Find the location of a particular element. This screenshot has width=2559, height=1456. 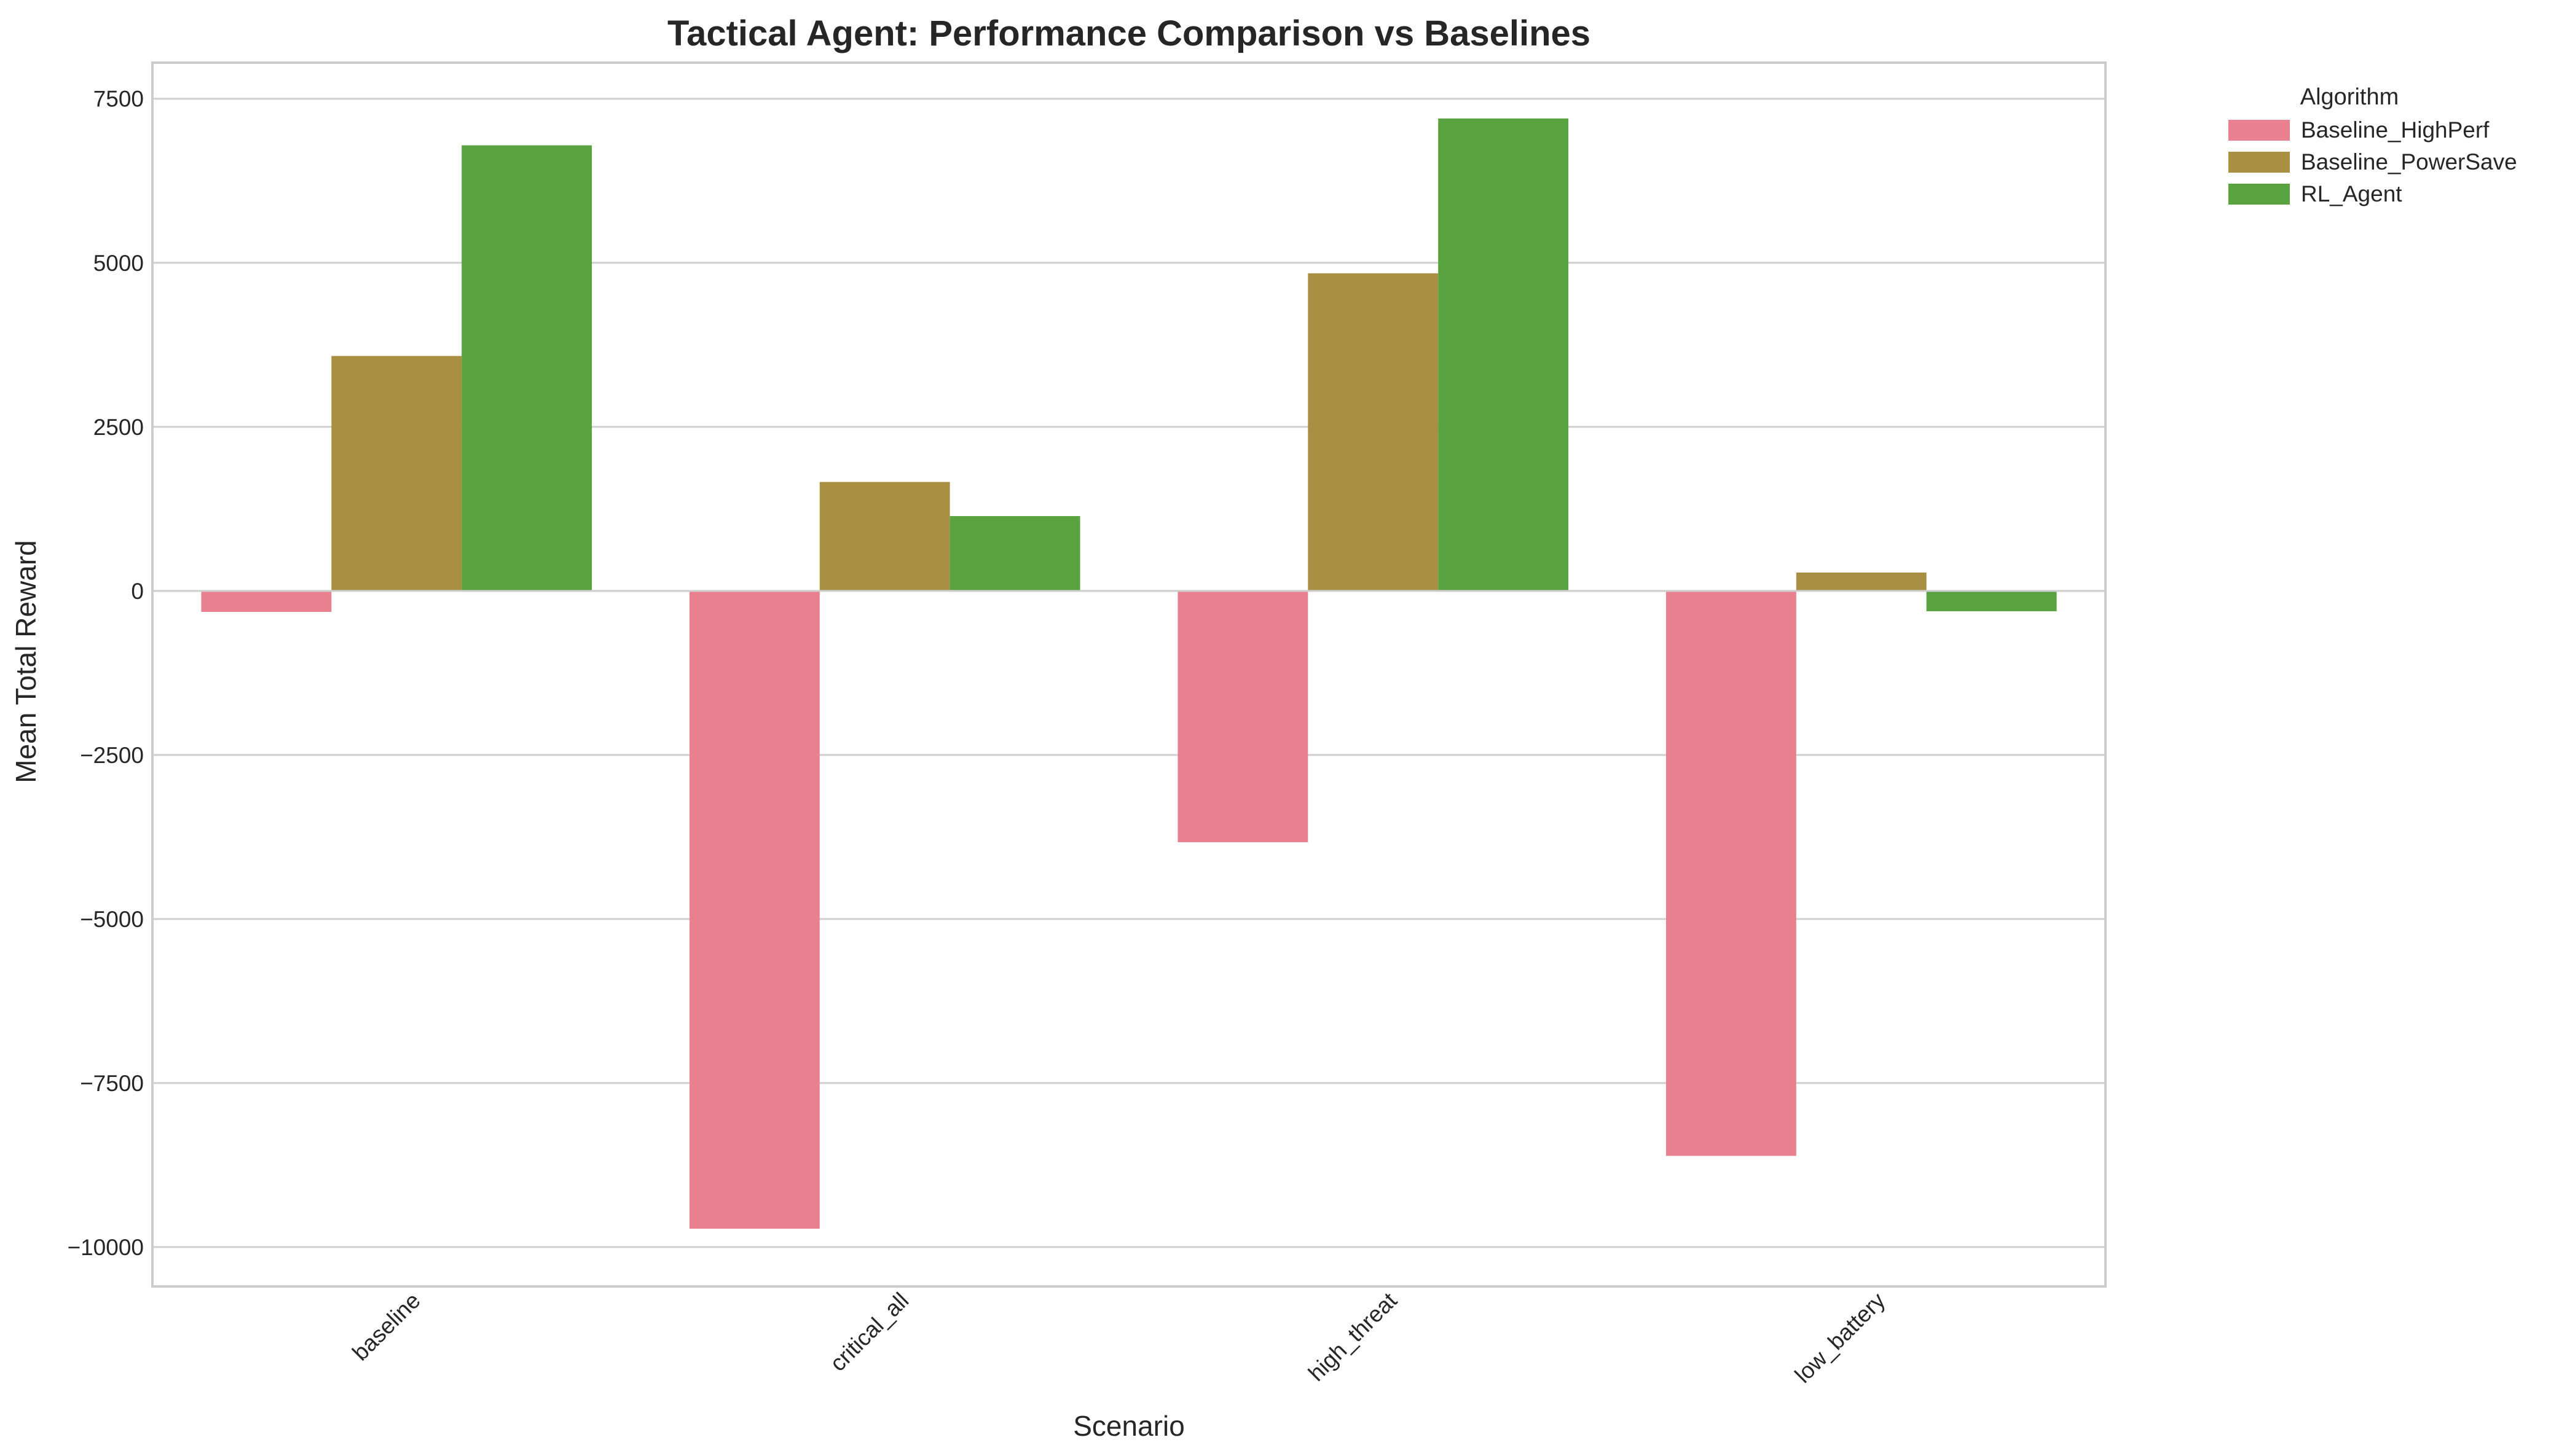

y-tick-label: −5000 is located at coordinates (112, 919).